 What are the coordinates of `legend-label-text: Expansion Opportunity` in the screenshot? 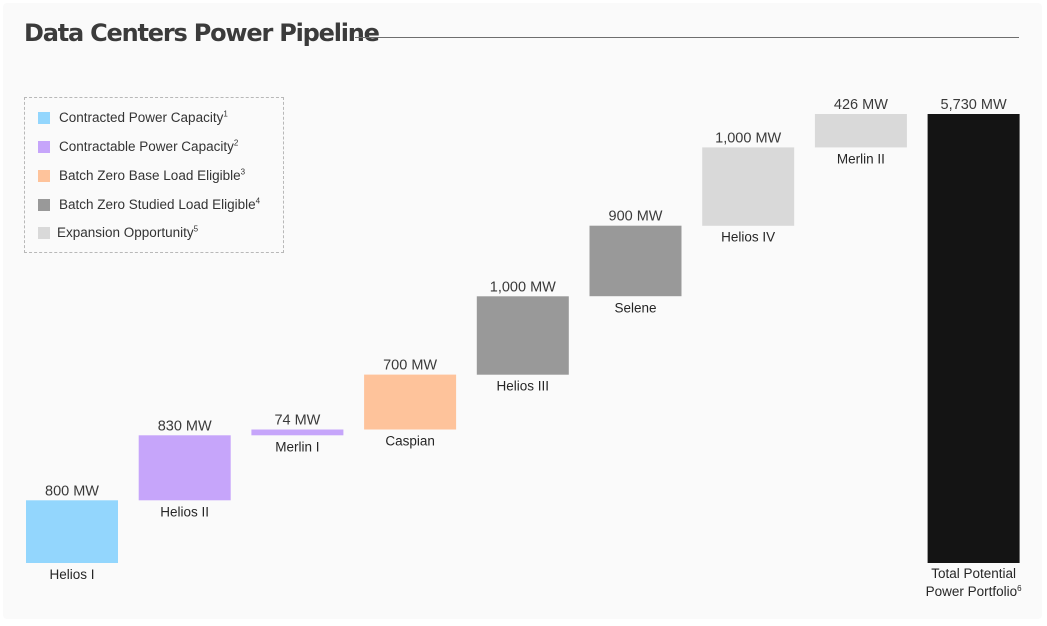 It's located at (125, 232).